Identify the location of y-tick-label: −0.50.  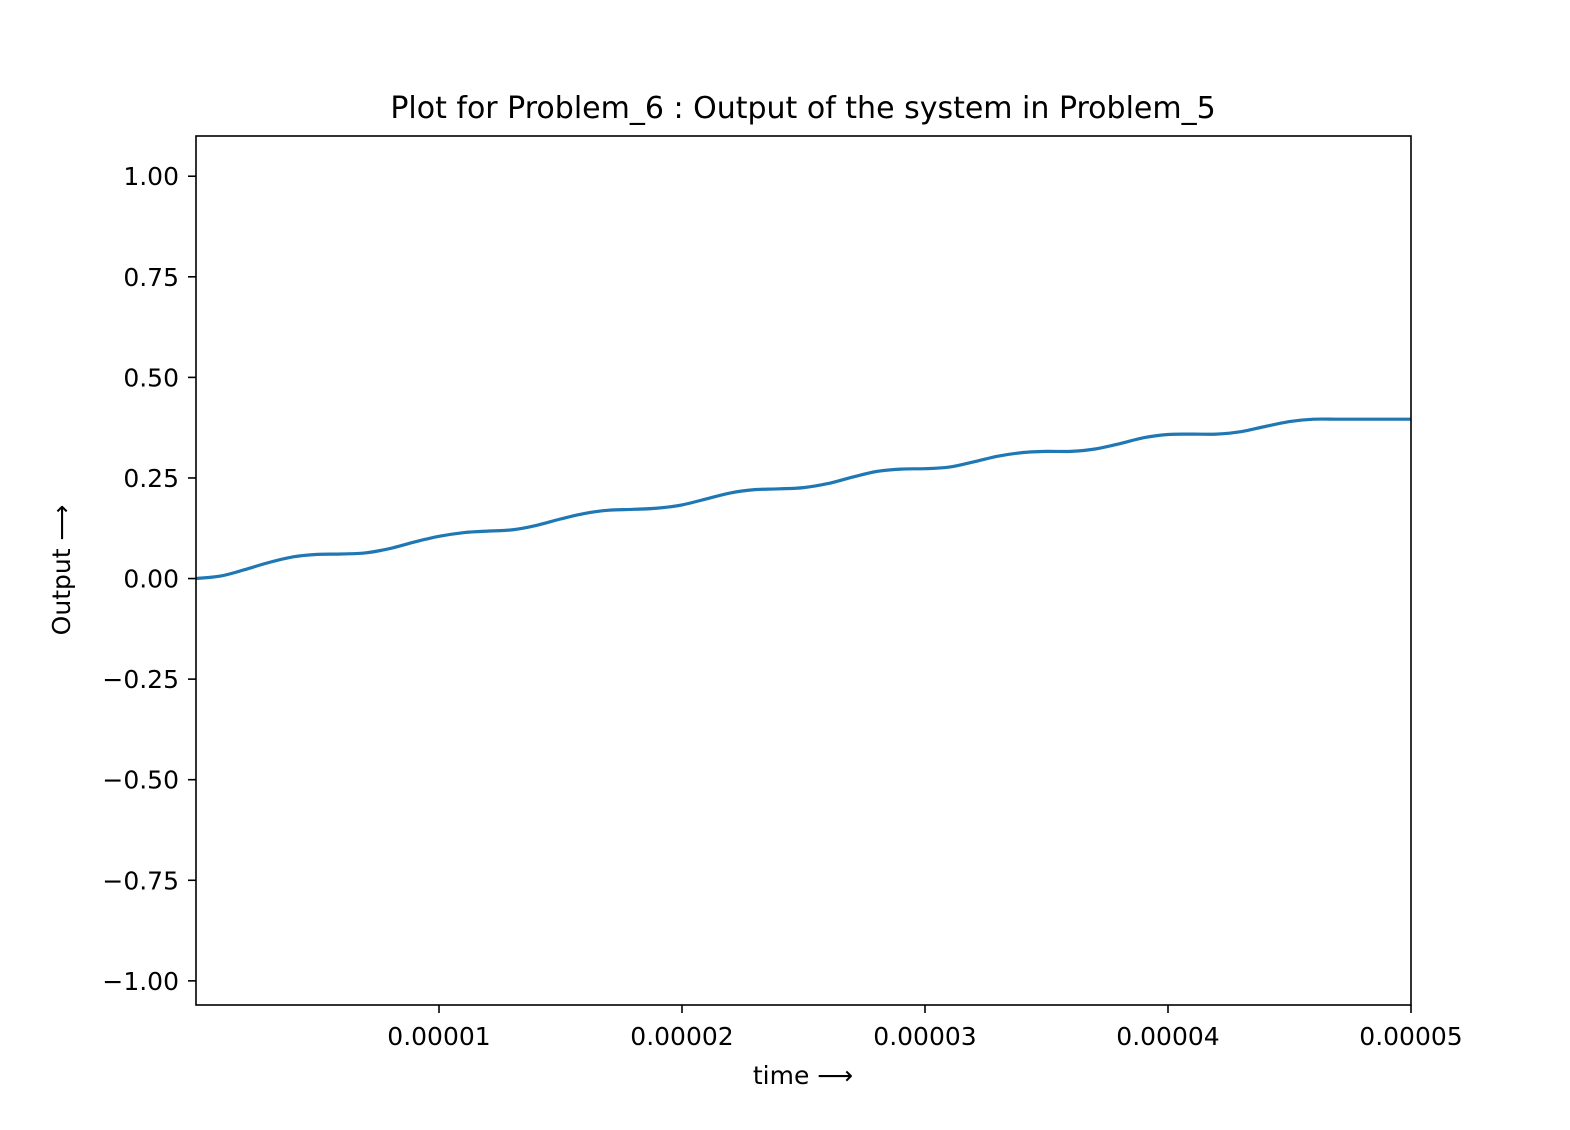
(140, 780).